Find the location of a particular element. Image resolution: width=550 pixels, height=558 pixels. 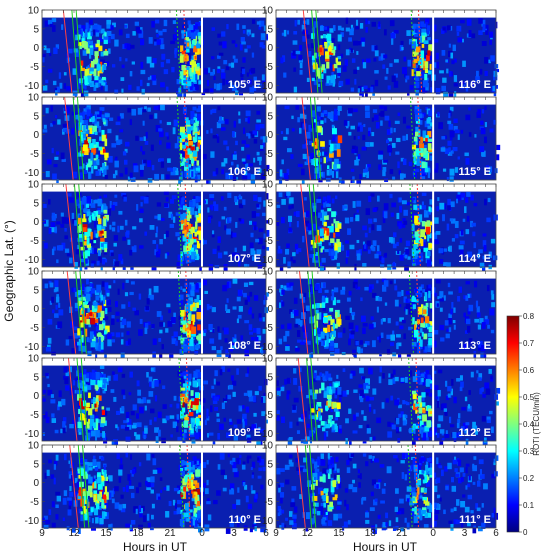

colorbar-tick-label: 0 is located at coordinates (525, 532).